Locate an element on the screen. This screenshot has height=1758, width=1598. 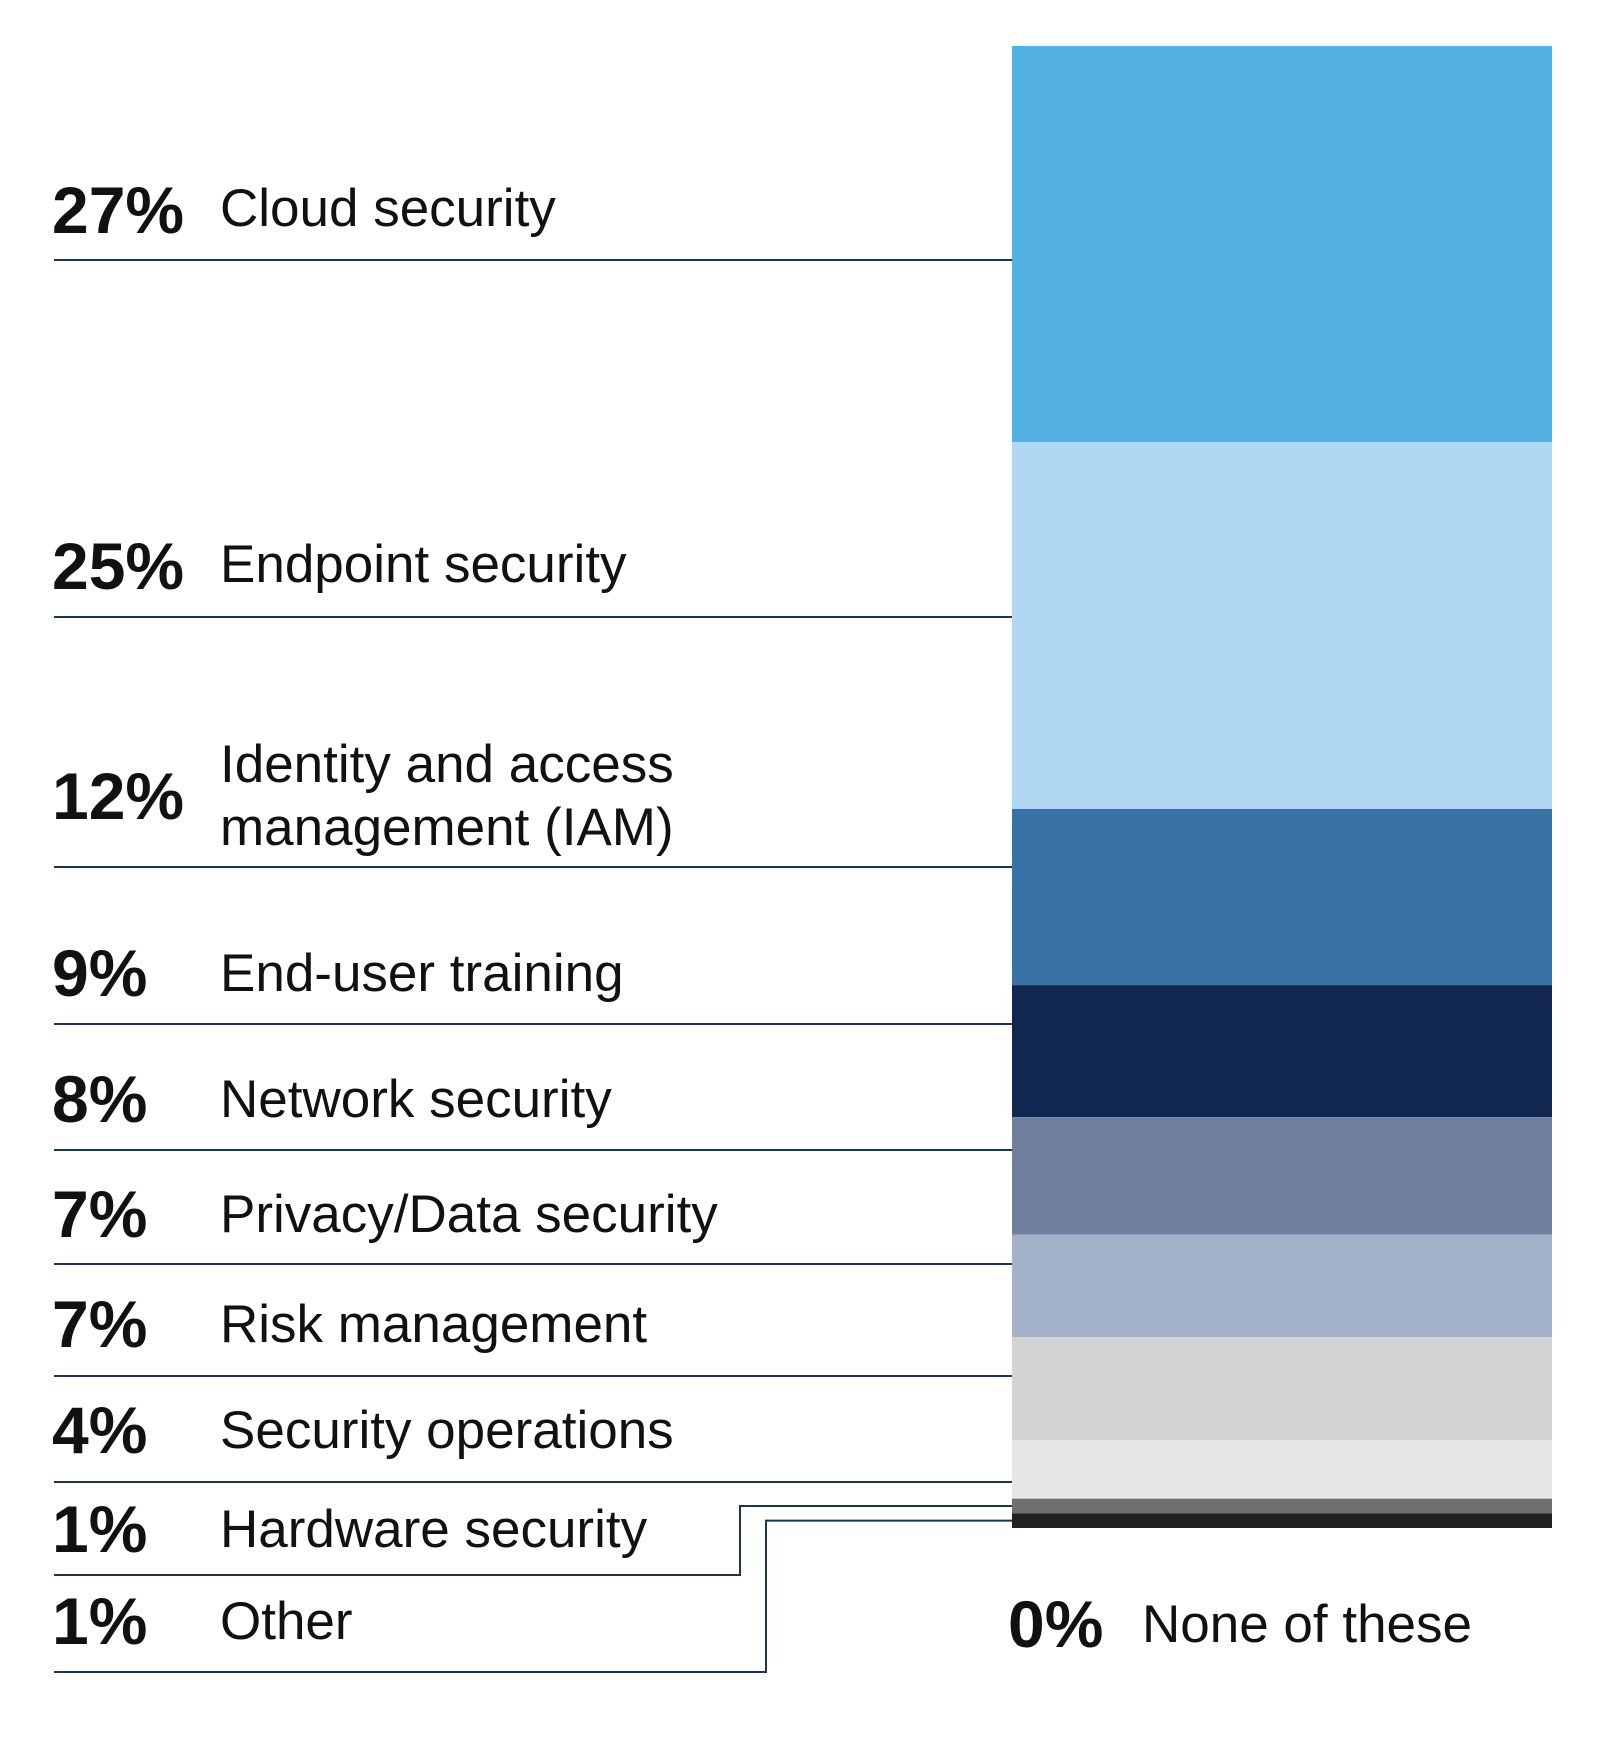
category-label-1: Endpoint security is located at coordinates (423, 564).